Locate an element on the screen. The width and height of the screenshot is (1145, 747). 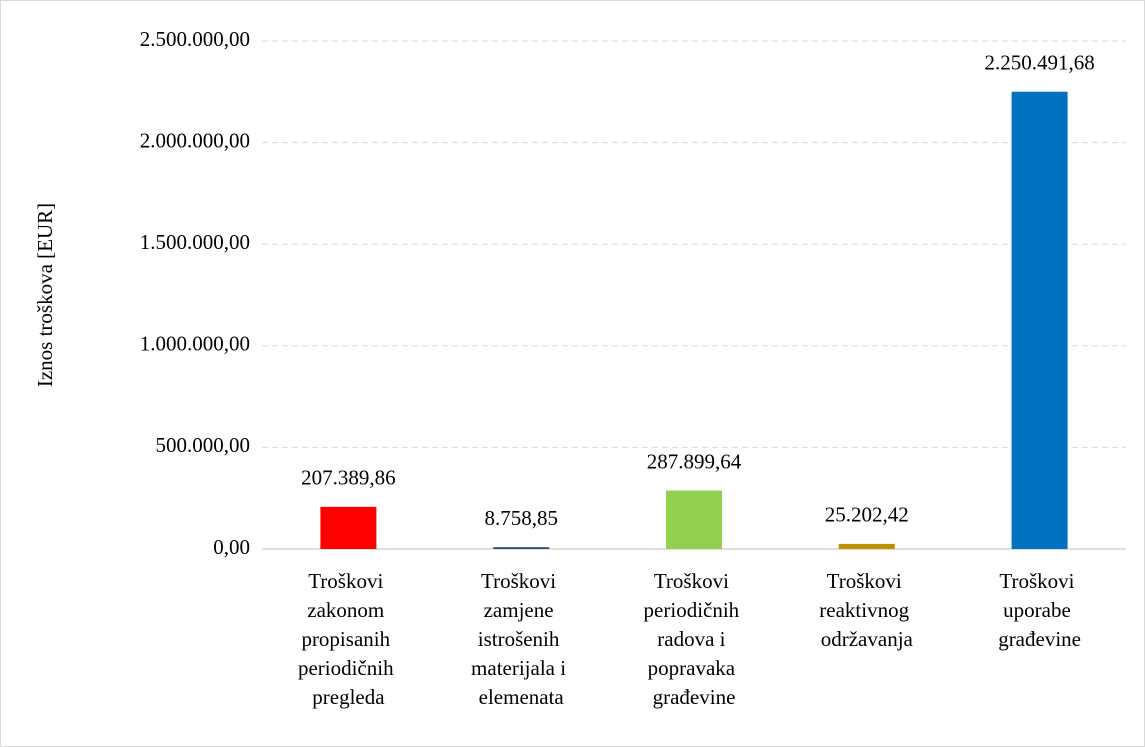
data-label: 8.758,85 is located at coordinates (521, 518).